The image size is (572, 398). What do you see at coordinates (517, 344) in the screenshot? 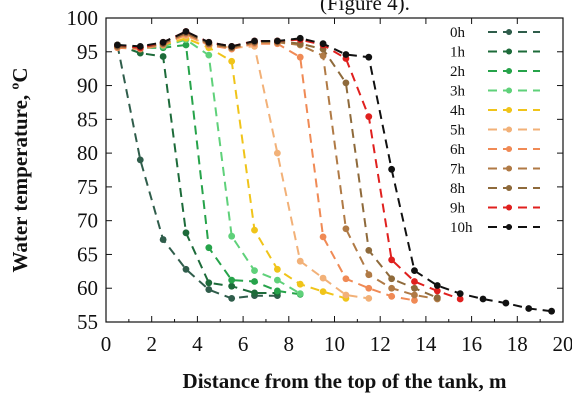
I see `x-tick-label: 18` at bounding box center [517, 344].